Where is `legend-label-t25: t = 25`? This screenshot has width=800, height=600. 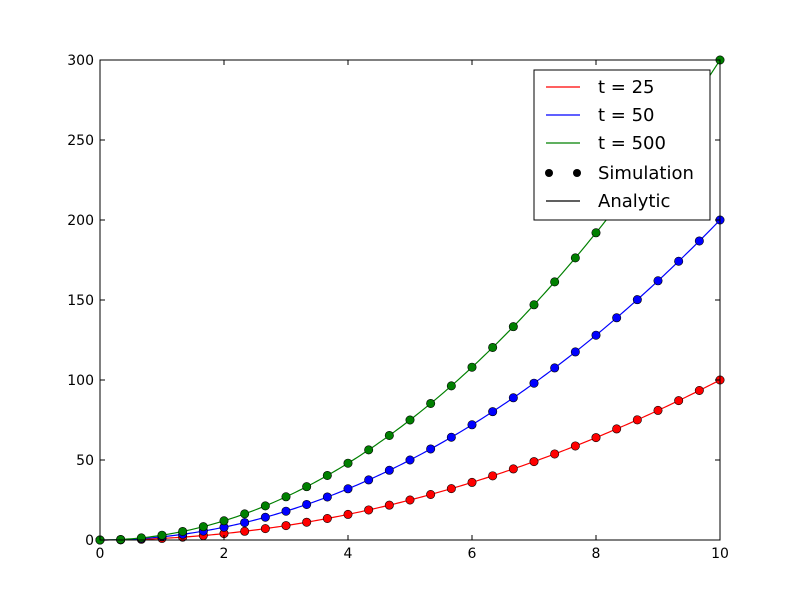 legend-label-t25: t = 25 is located at coordinates (626, 87).